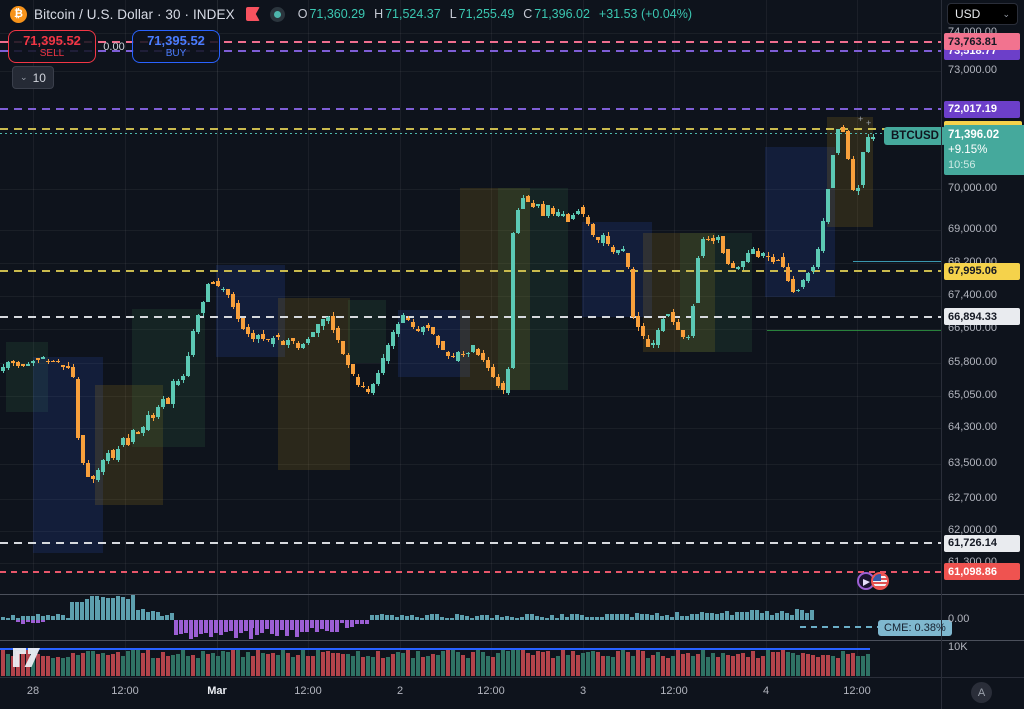  What do you see at coordinates (176, 46) in the screenshot?
I see `buy-button: 71,395.52 BUY` at bounding box center [176, 46].